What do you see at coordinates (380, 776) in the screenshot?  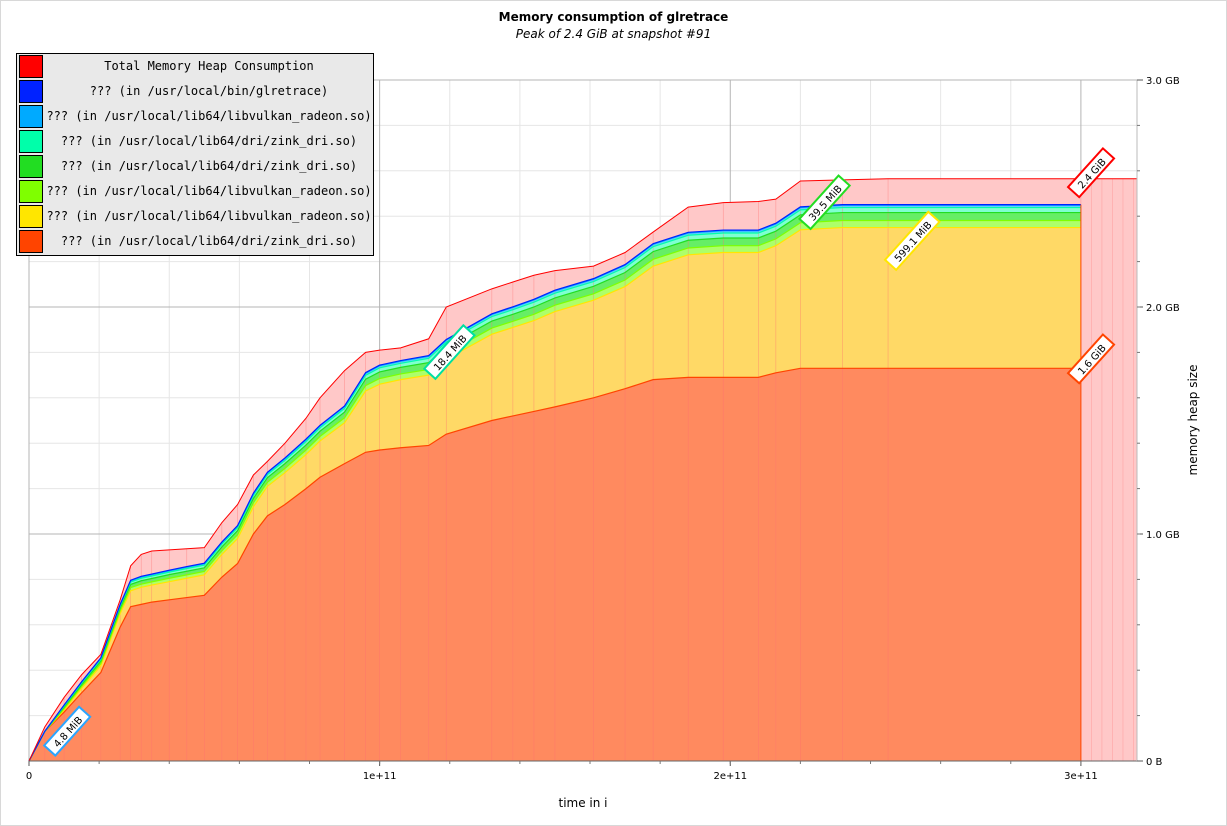 I see `x-tick-label: 1e+11` at bounding box center [380, 776].